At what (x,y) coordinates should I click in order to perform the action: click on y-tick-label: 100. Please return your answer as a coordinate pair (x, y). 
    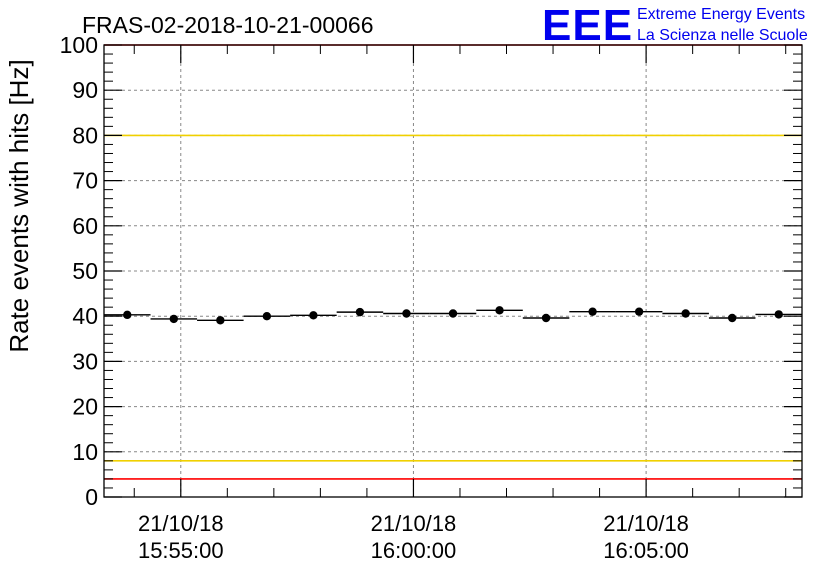
    Looking at the image, I should click on (79, 45).